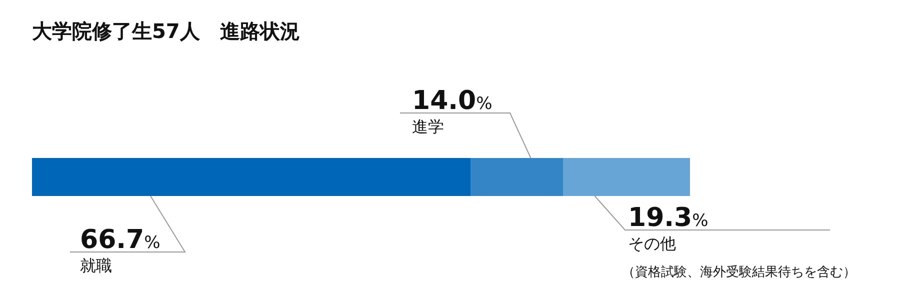  Describe the element at coordinates (452, 101) in the screenshot. I see `data-label: 14.0%` at that location.